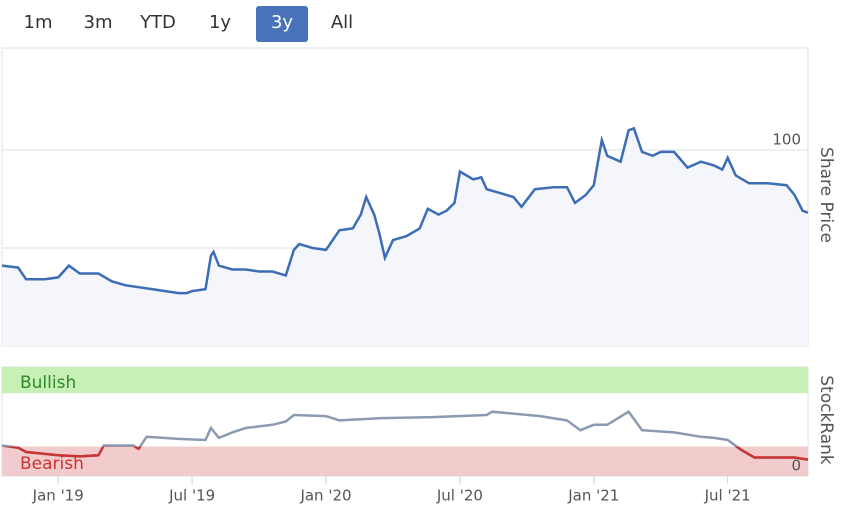  I want to click on range-button: All, so click(342, 22).